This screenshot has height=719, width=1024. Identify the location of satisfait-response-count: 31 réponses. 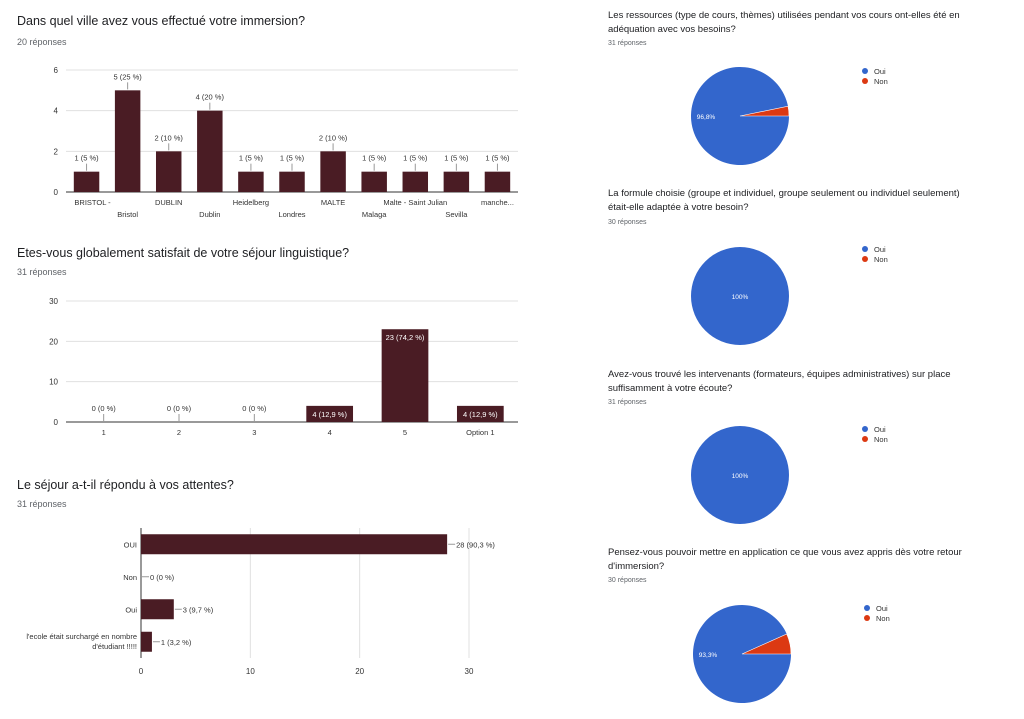
(42, 272).